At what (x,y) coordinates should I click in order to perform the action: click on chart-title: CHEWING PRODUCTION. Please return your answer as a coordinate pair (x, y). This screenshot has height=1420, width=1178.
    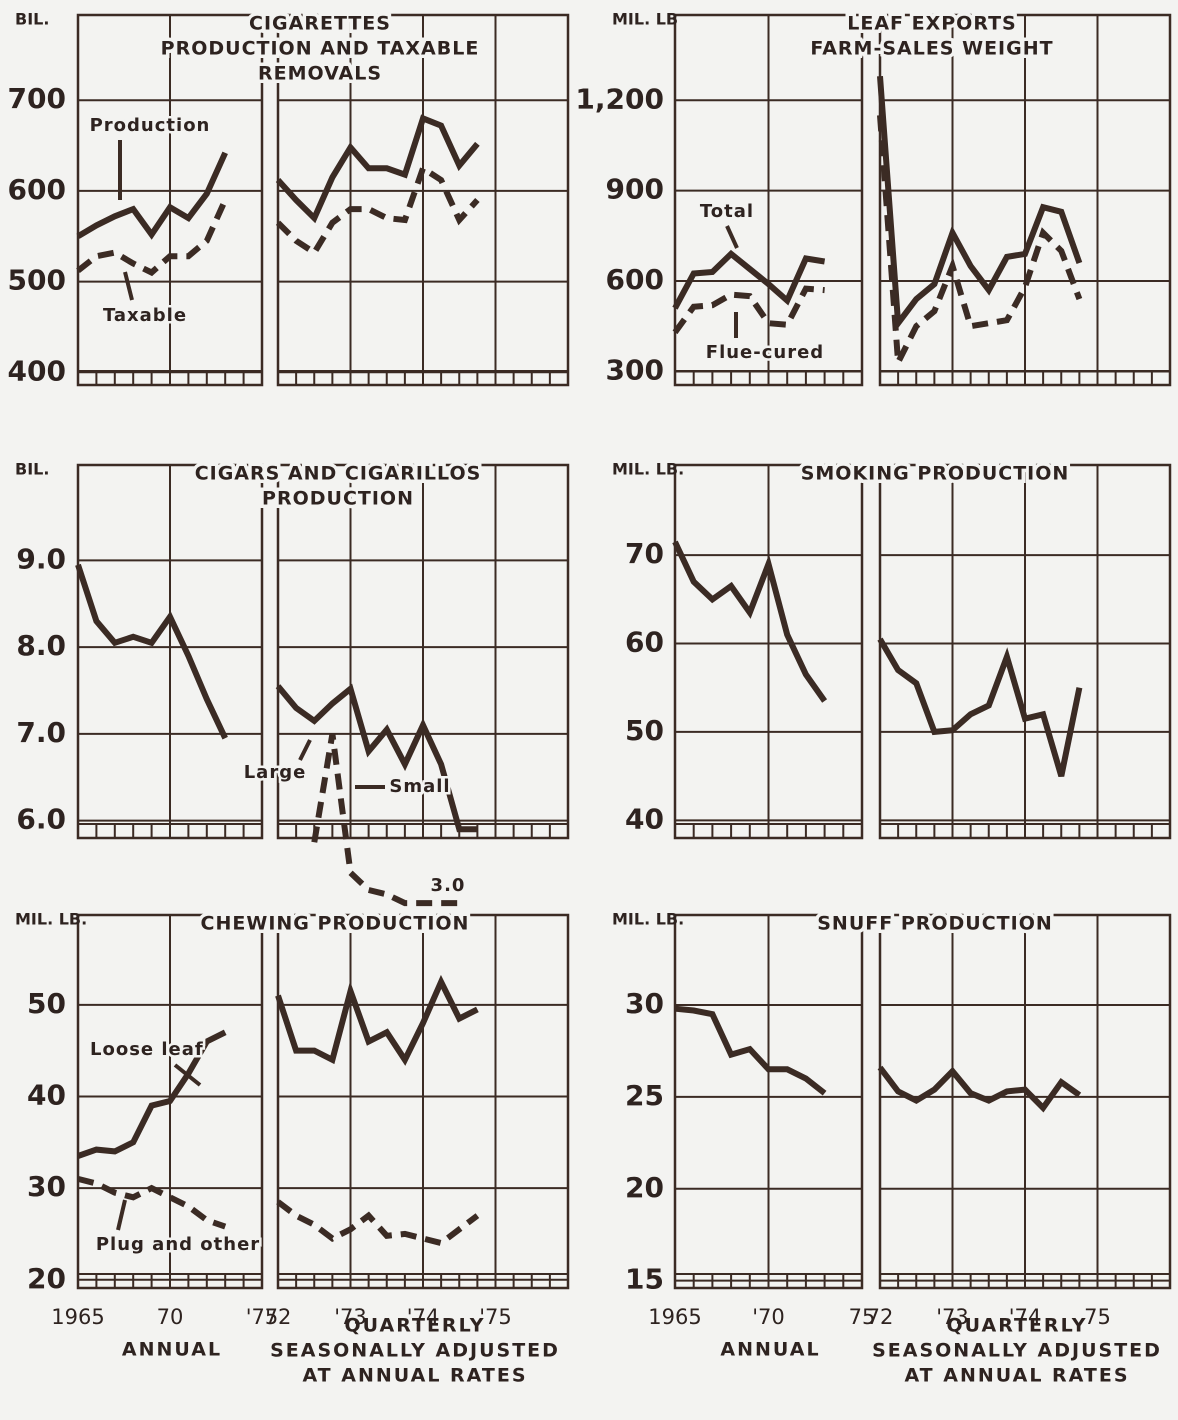
    Looking at the image, I should click on (335, 924).